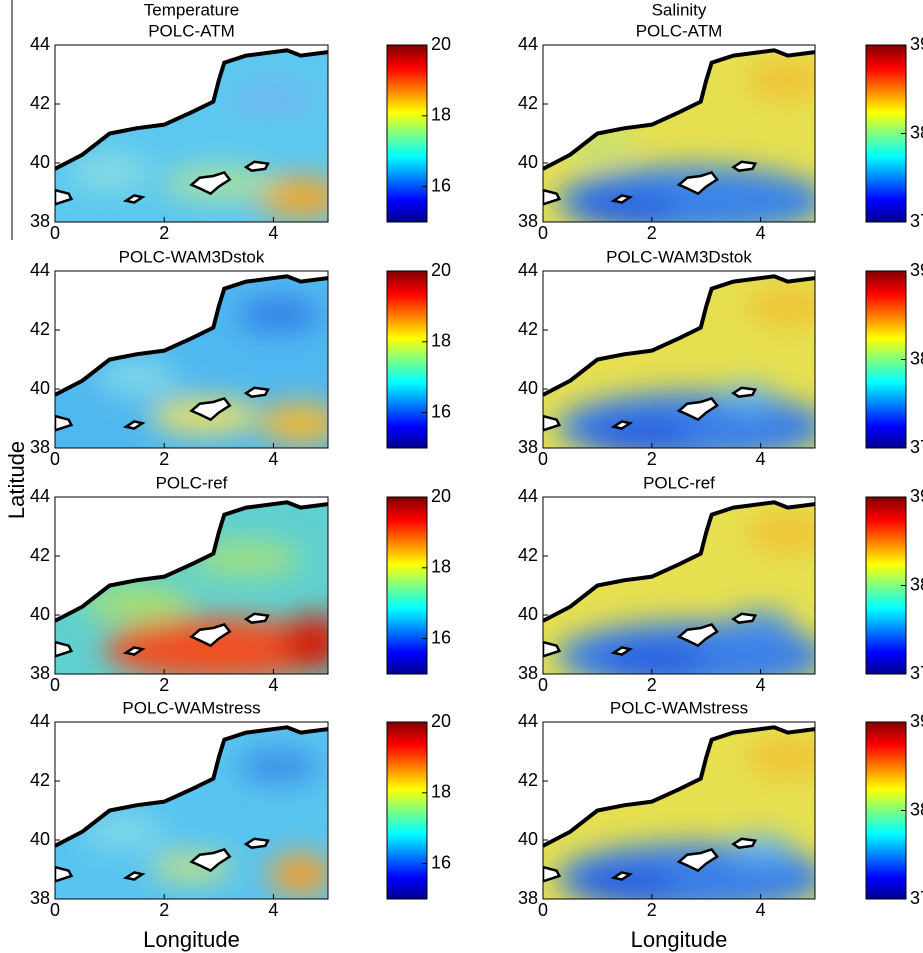 This screenshot has height=953, width=923. Describe the element at coordinates (679, 939) in the screenshot. I see `x-axis-label: Longitude` at that location.